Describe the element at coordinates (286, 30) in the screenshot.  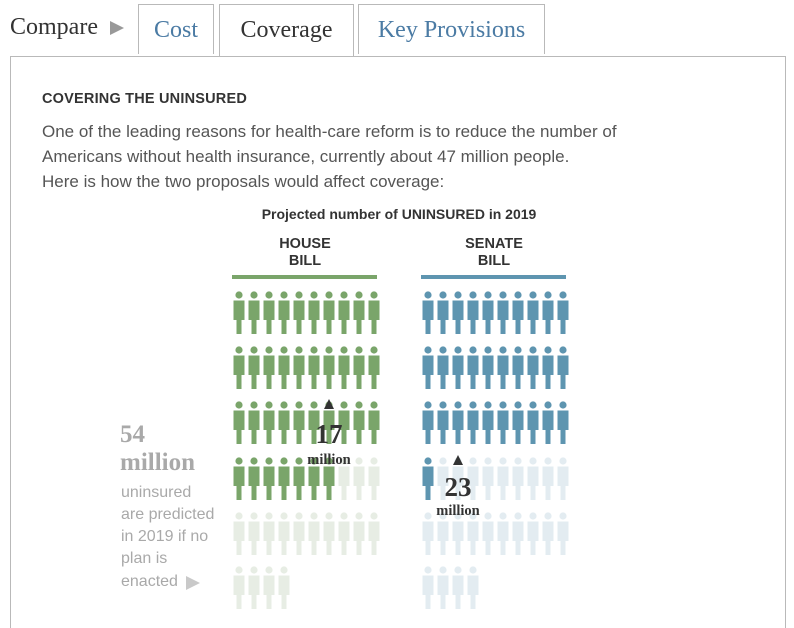
I see `tab-coverage: Coverage` at that location.